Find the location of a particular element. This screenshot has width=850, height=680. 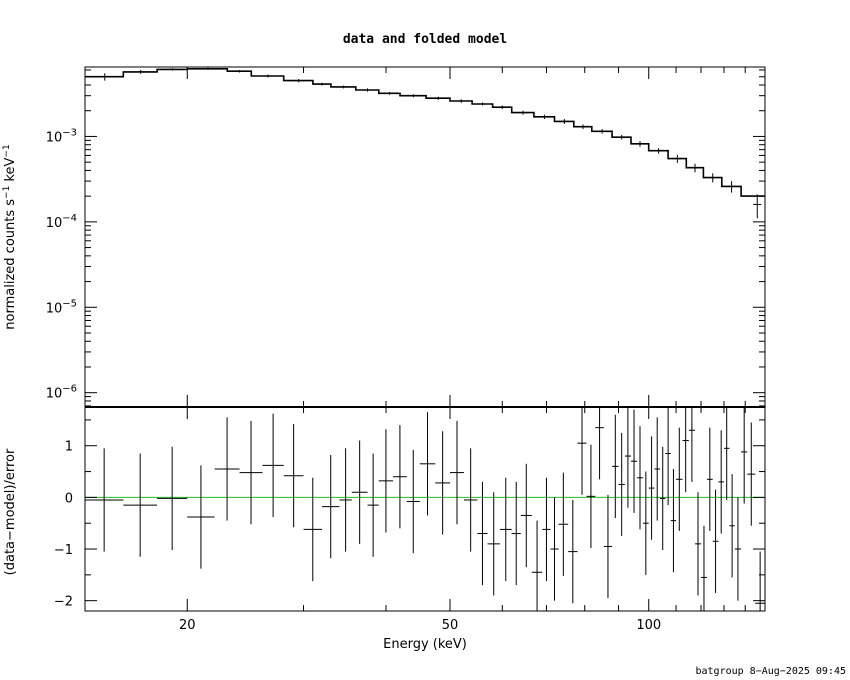

bottom-ytick-label: 0 is located at coordinates (69, 498).